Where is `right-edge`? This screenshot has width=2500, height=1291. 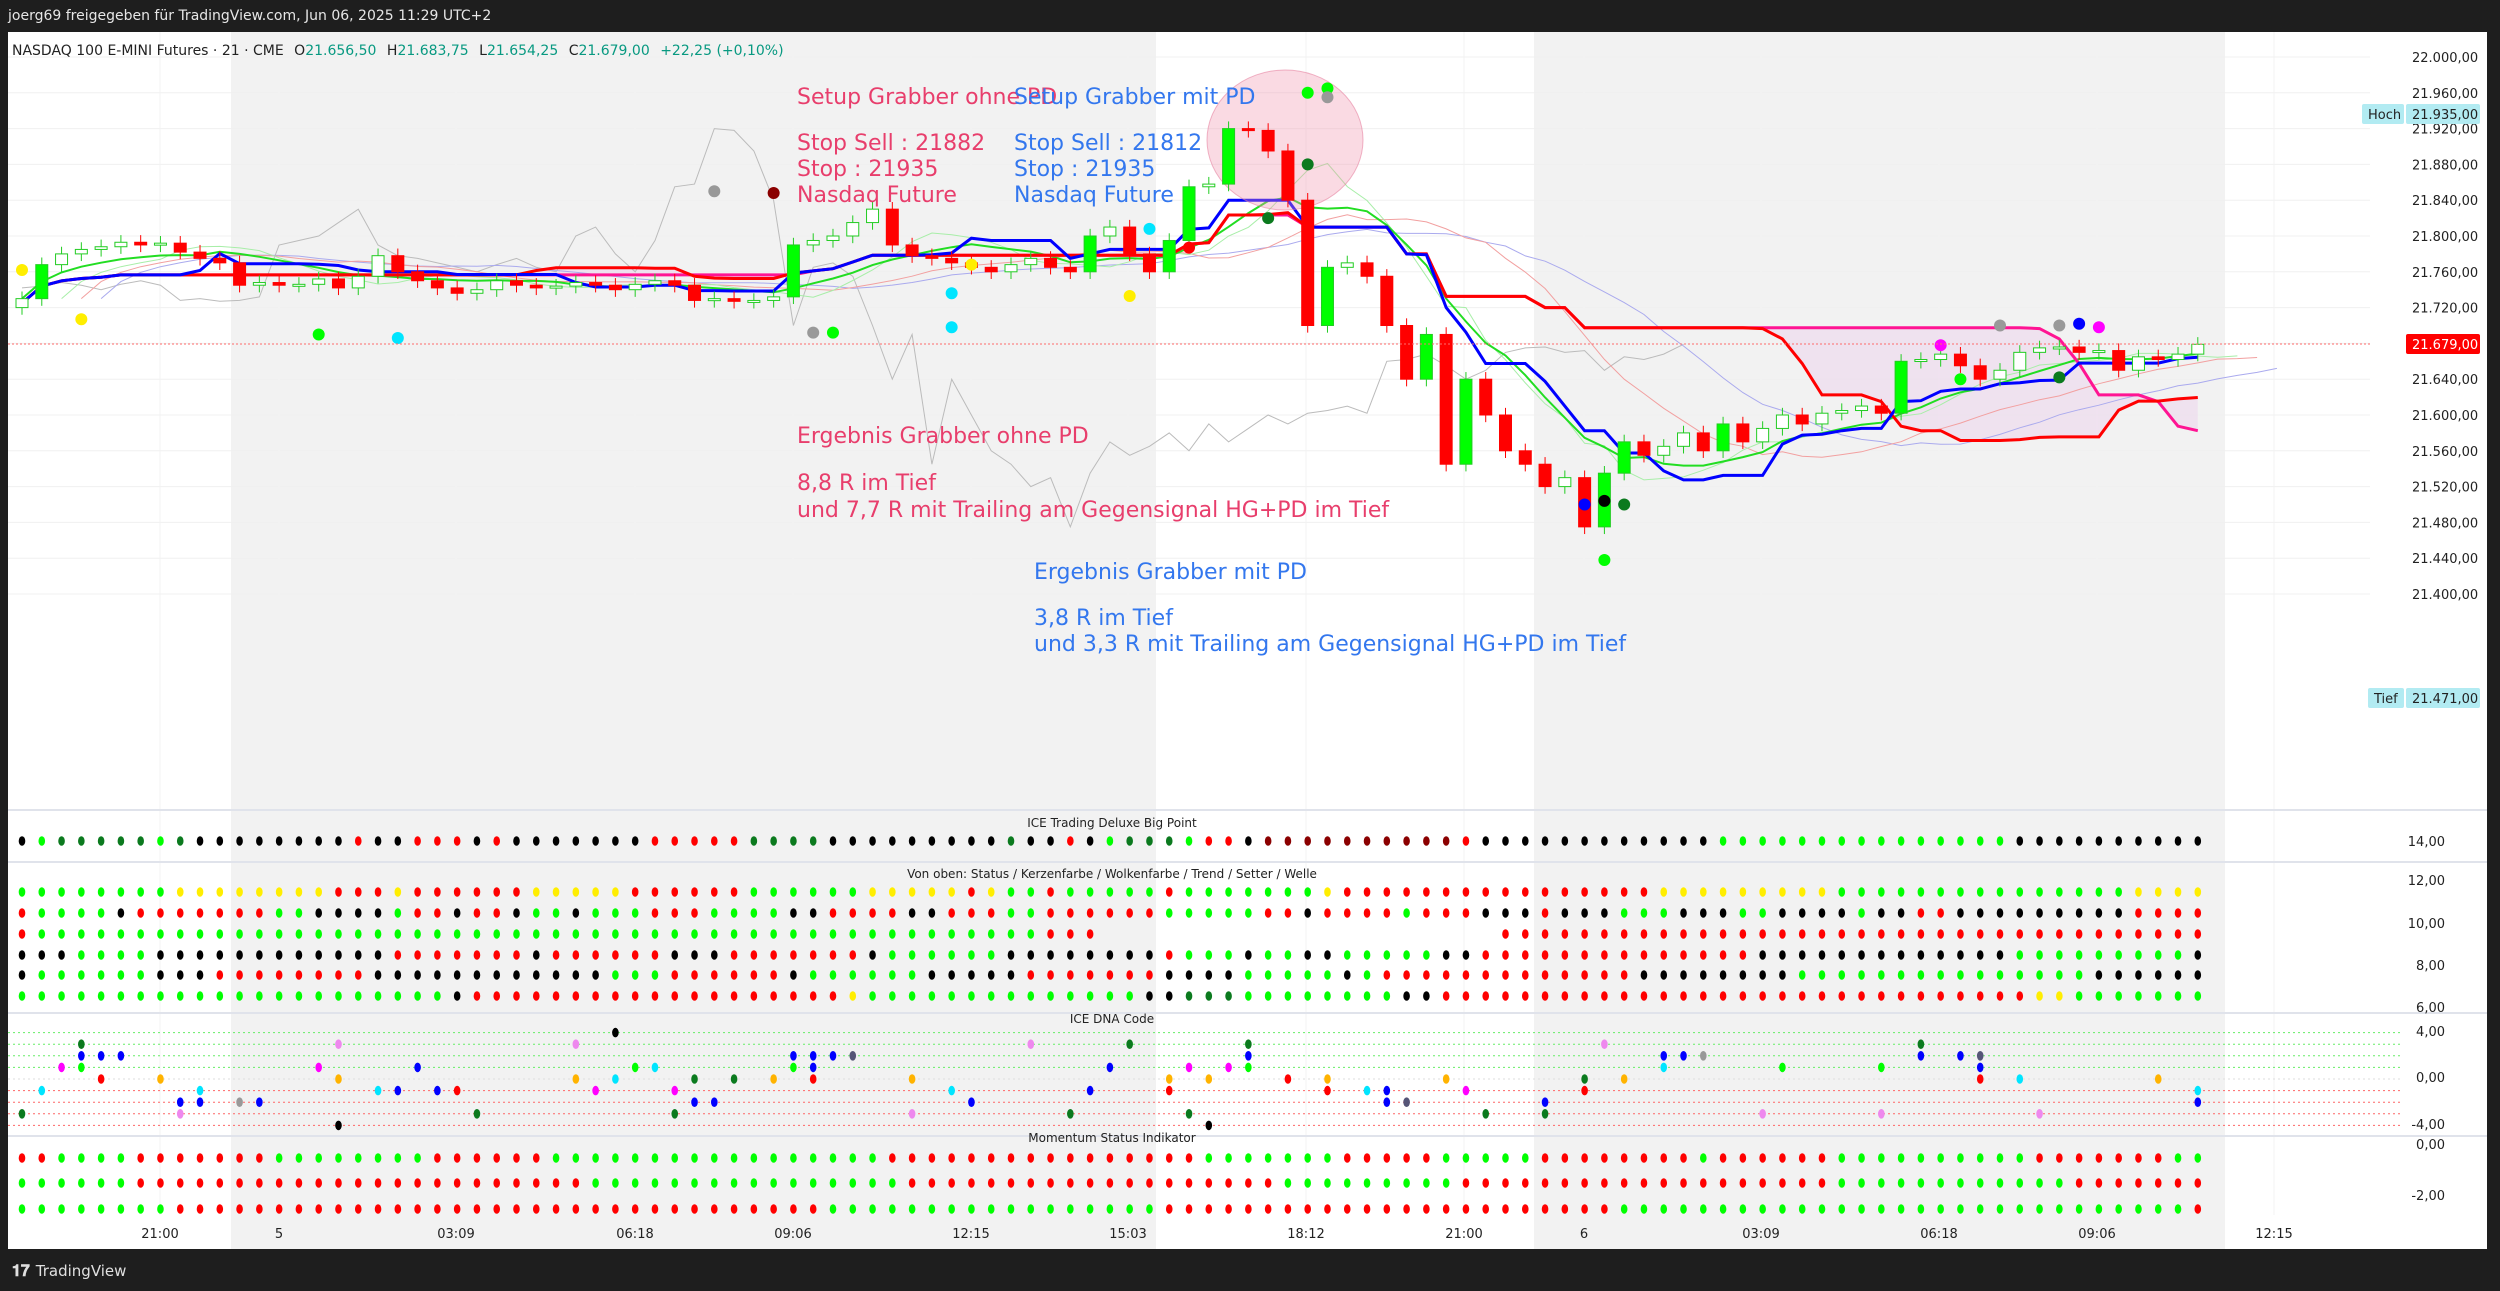
right-edge is located at coordinates (2493, 640).